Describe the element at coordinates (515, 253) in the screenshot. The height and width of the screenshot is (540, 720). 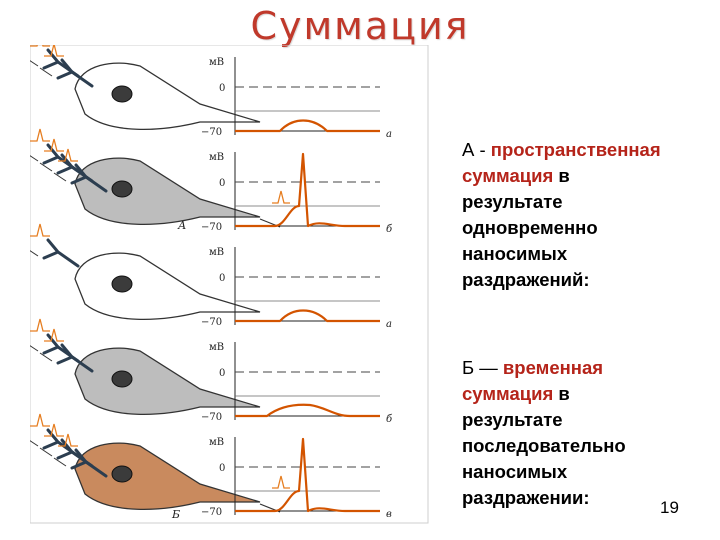
I see `spatial-line-5: наносимых` at that location.